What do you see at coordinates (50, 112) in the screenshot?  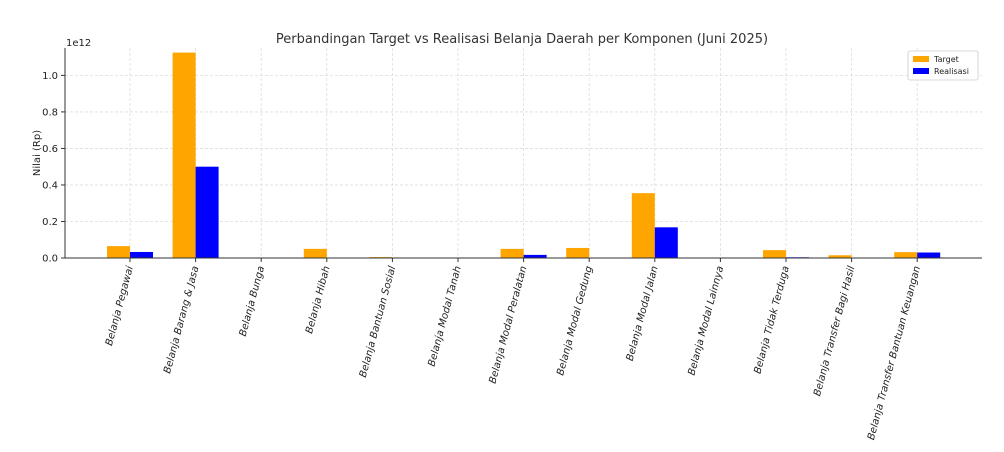 I see `y-tick-label: 0.8` at bounding box center [50, 112].